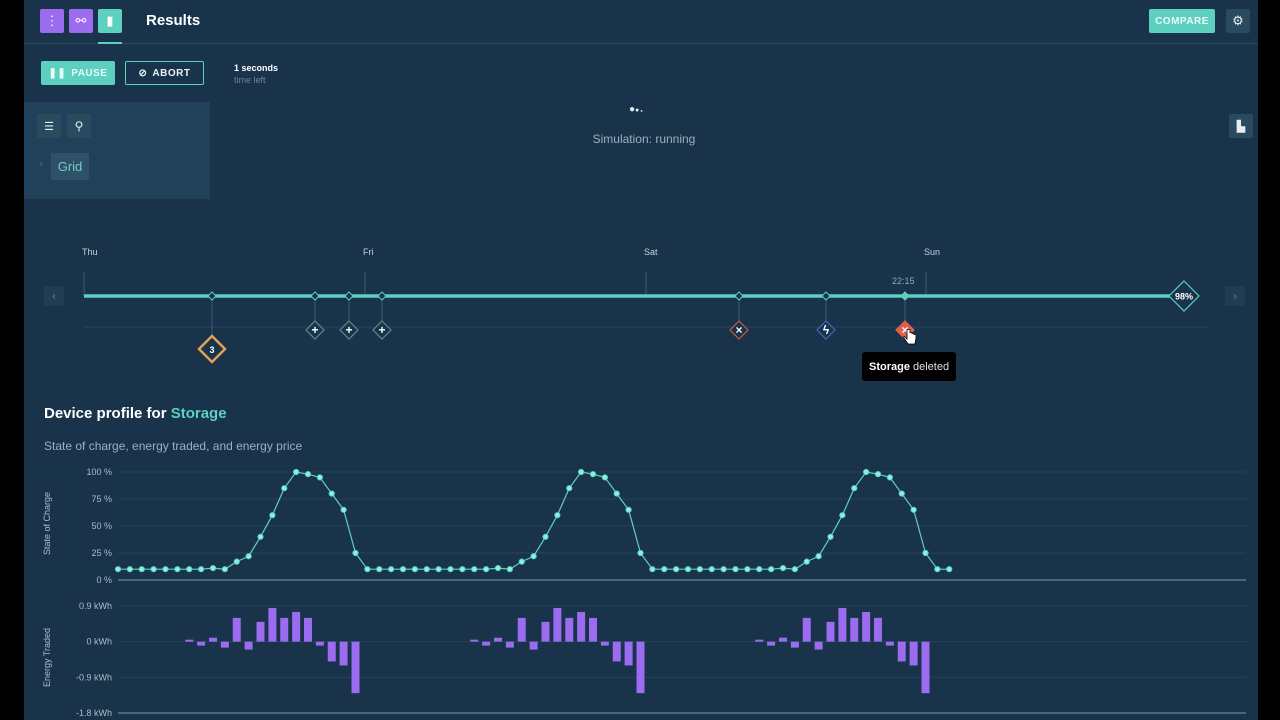  I want to click on progress-badge: 98%, so click(1184, 296).